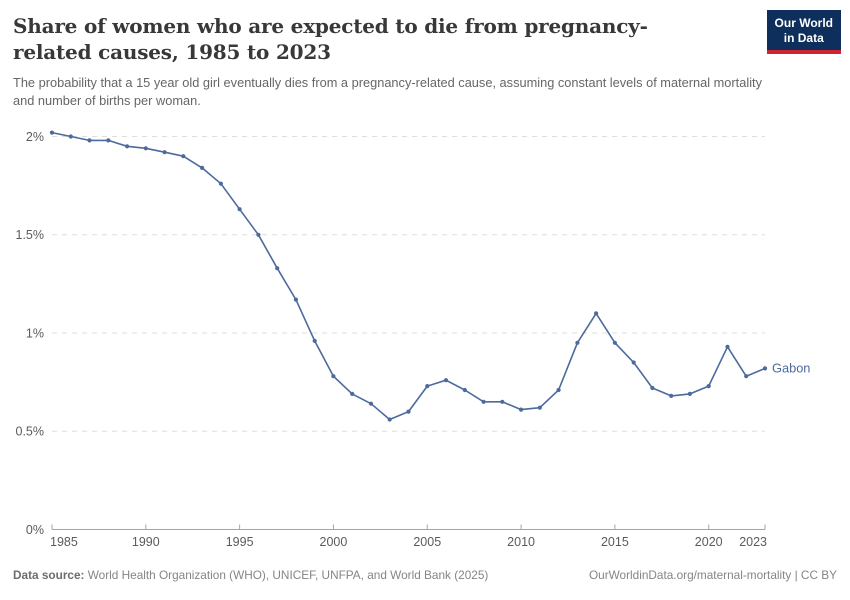 The image size is (850, 600). What do you see at coordinates (64, 542) in the screenshot?
I see `x-axis-tick-label: 1985` at bounding box center [64, 542].